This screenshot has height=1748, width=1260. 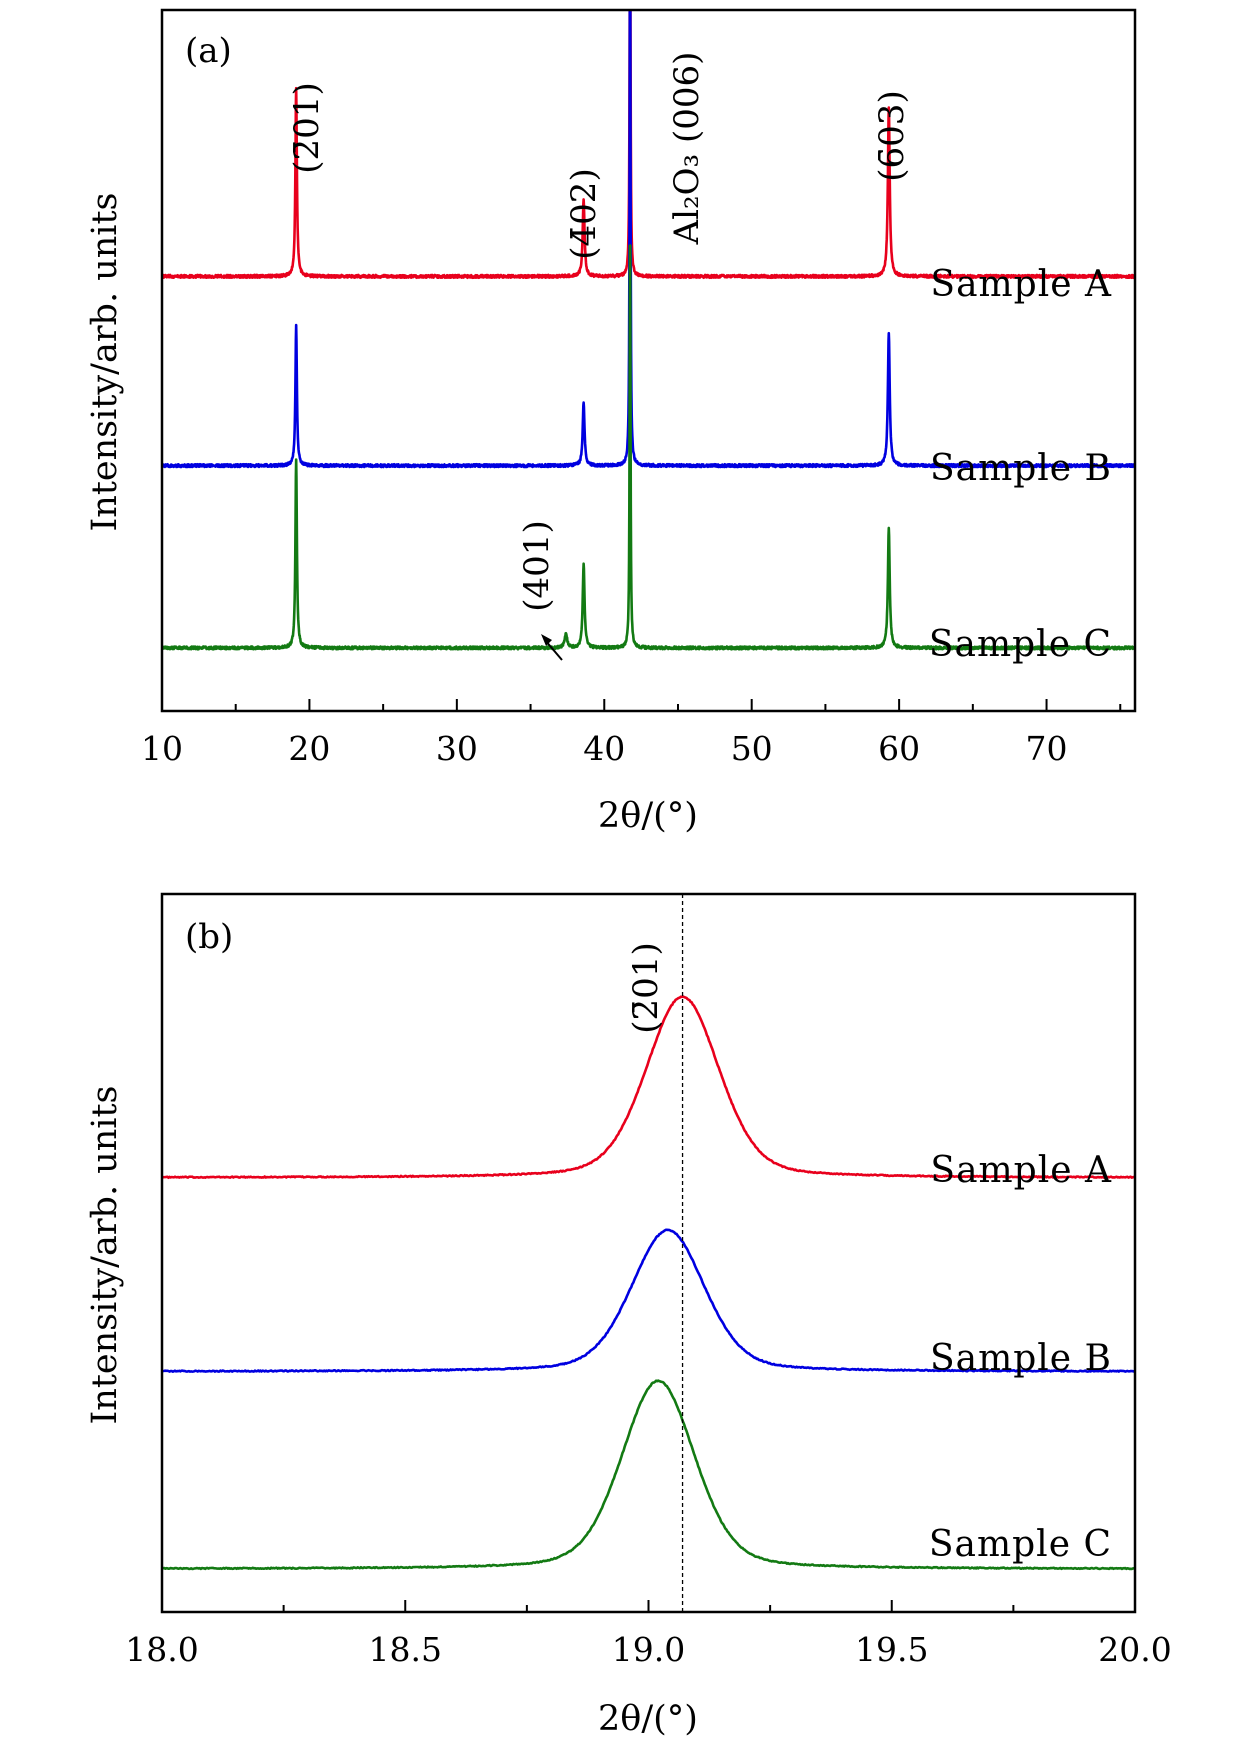 I want to click on panel-a-label-sample-a: Sample A, so click(x=1021, y=284).